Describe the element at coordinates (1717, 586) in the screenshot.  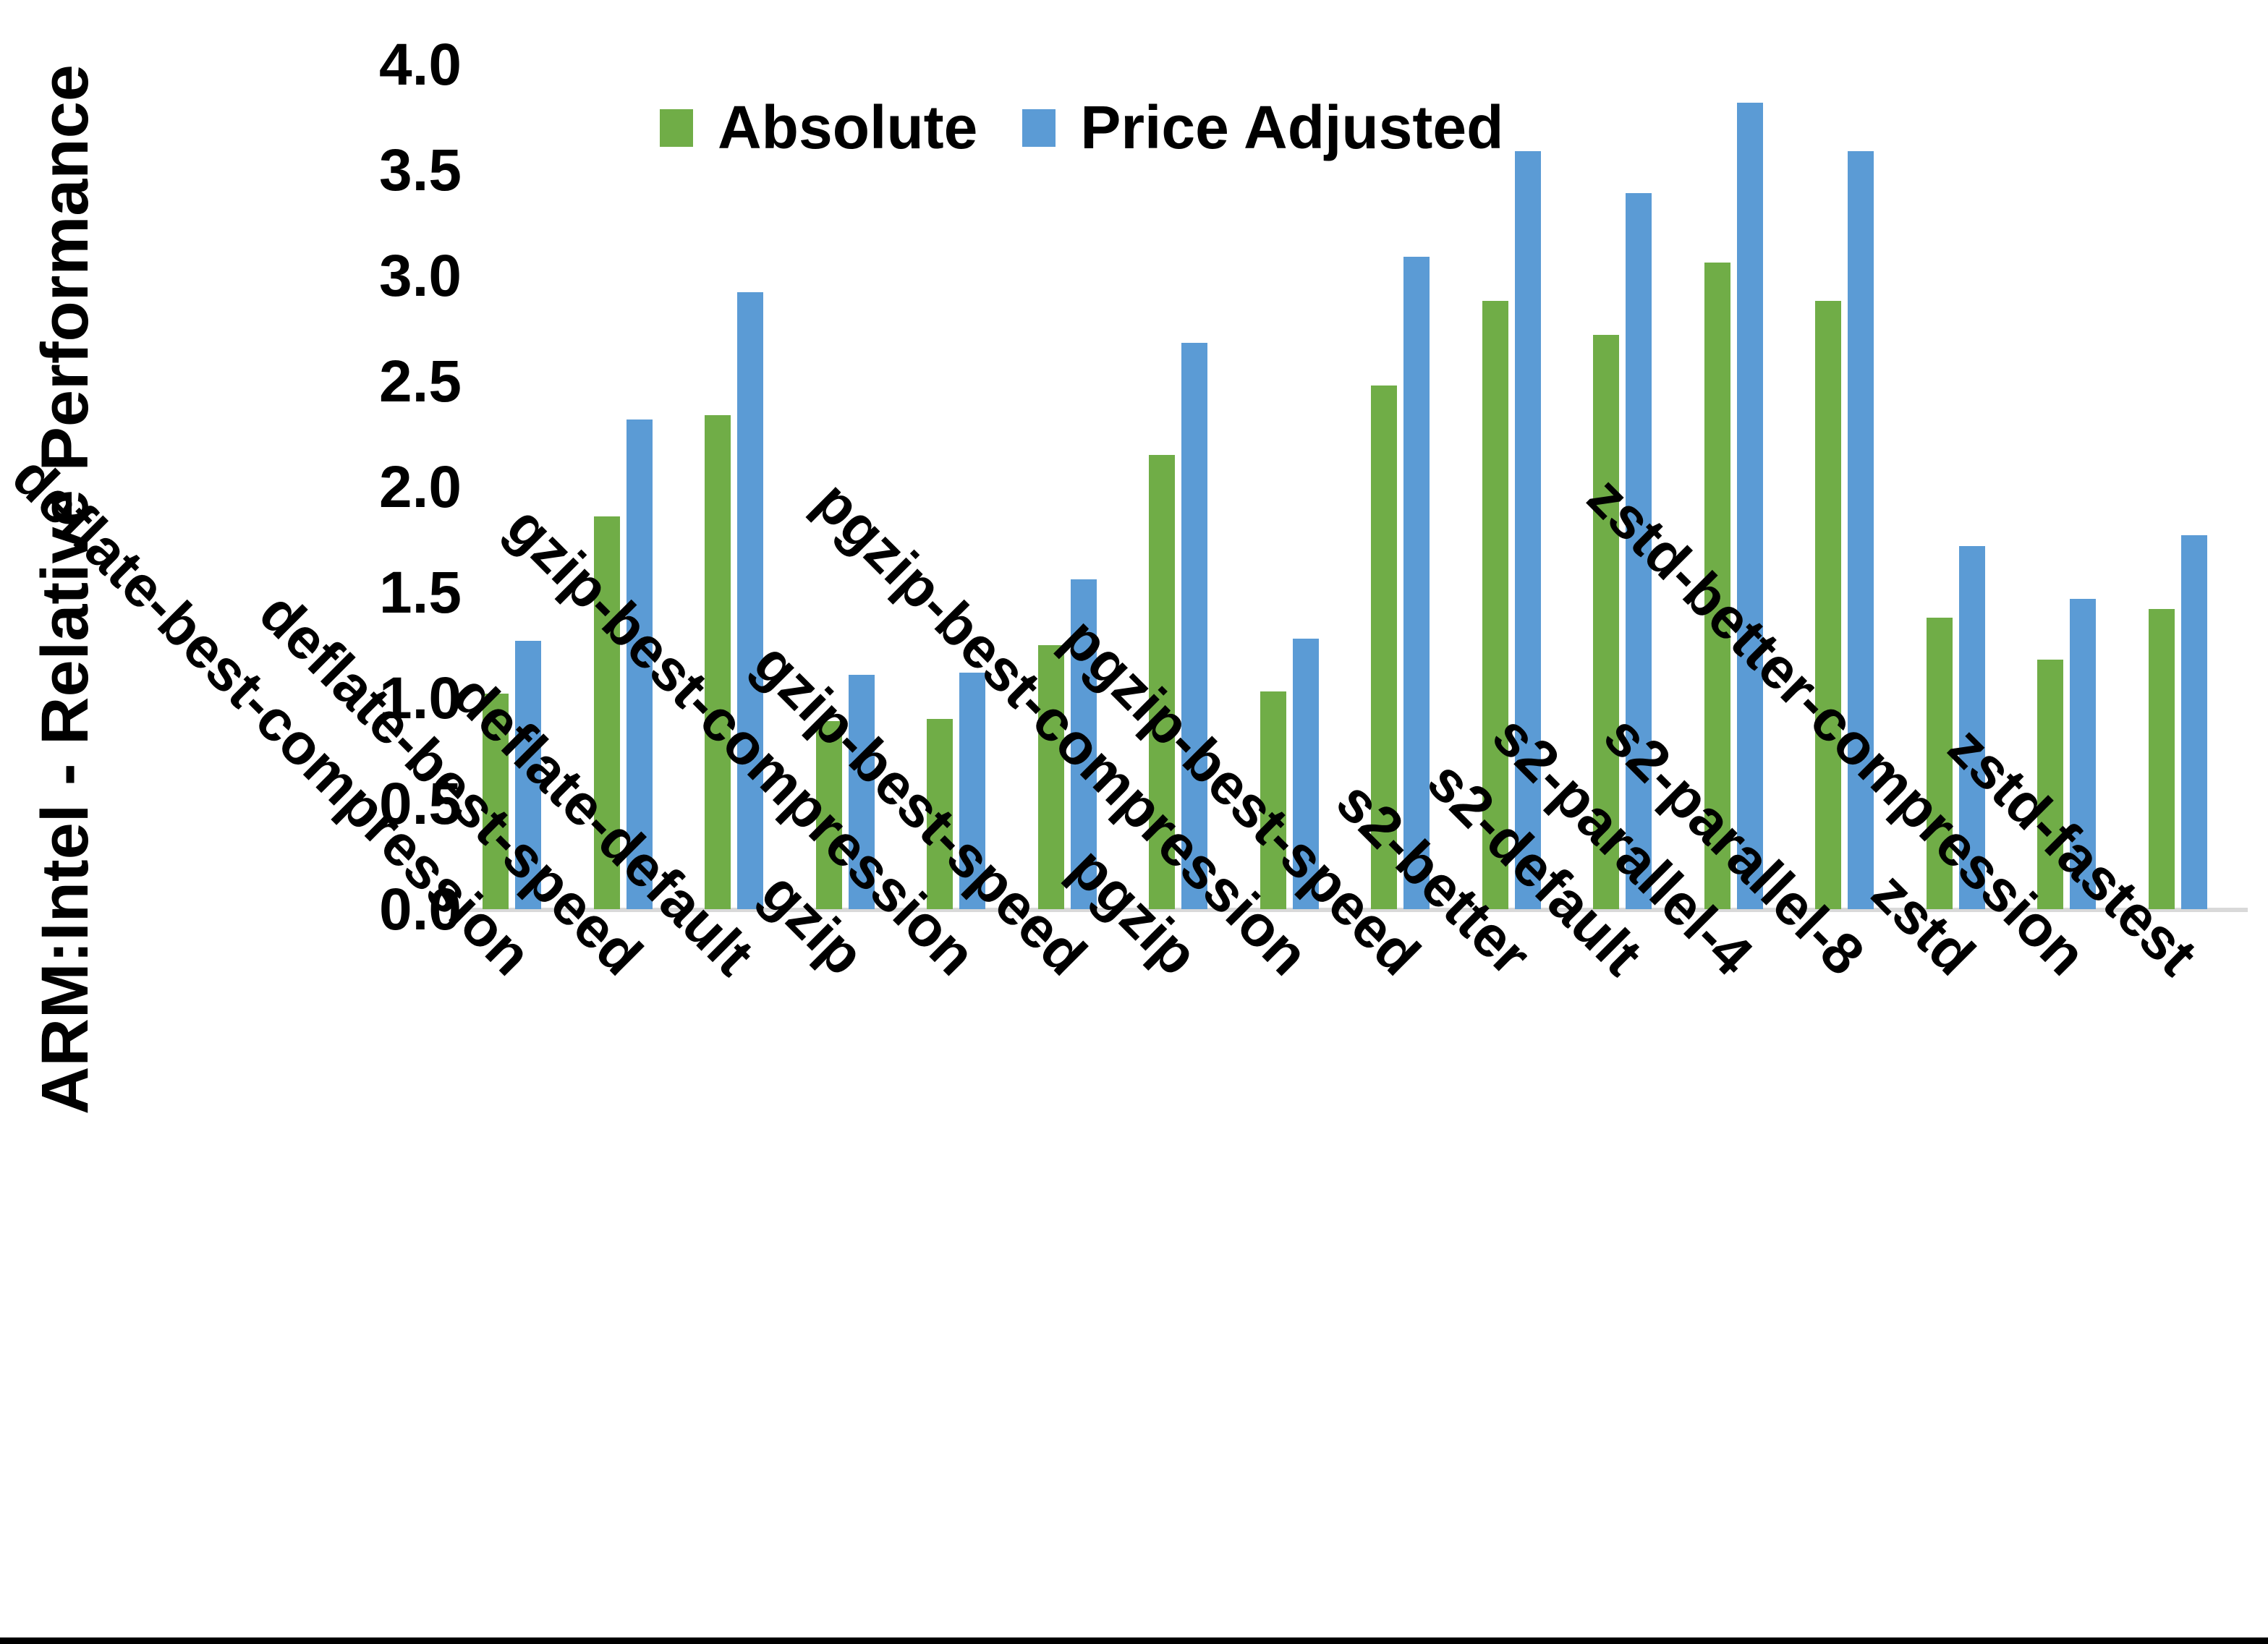
I see `bar-s2-parallel-4-absolute` at that location.